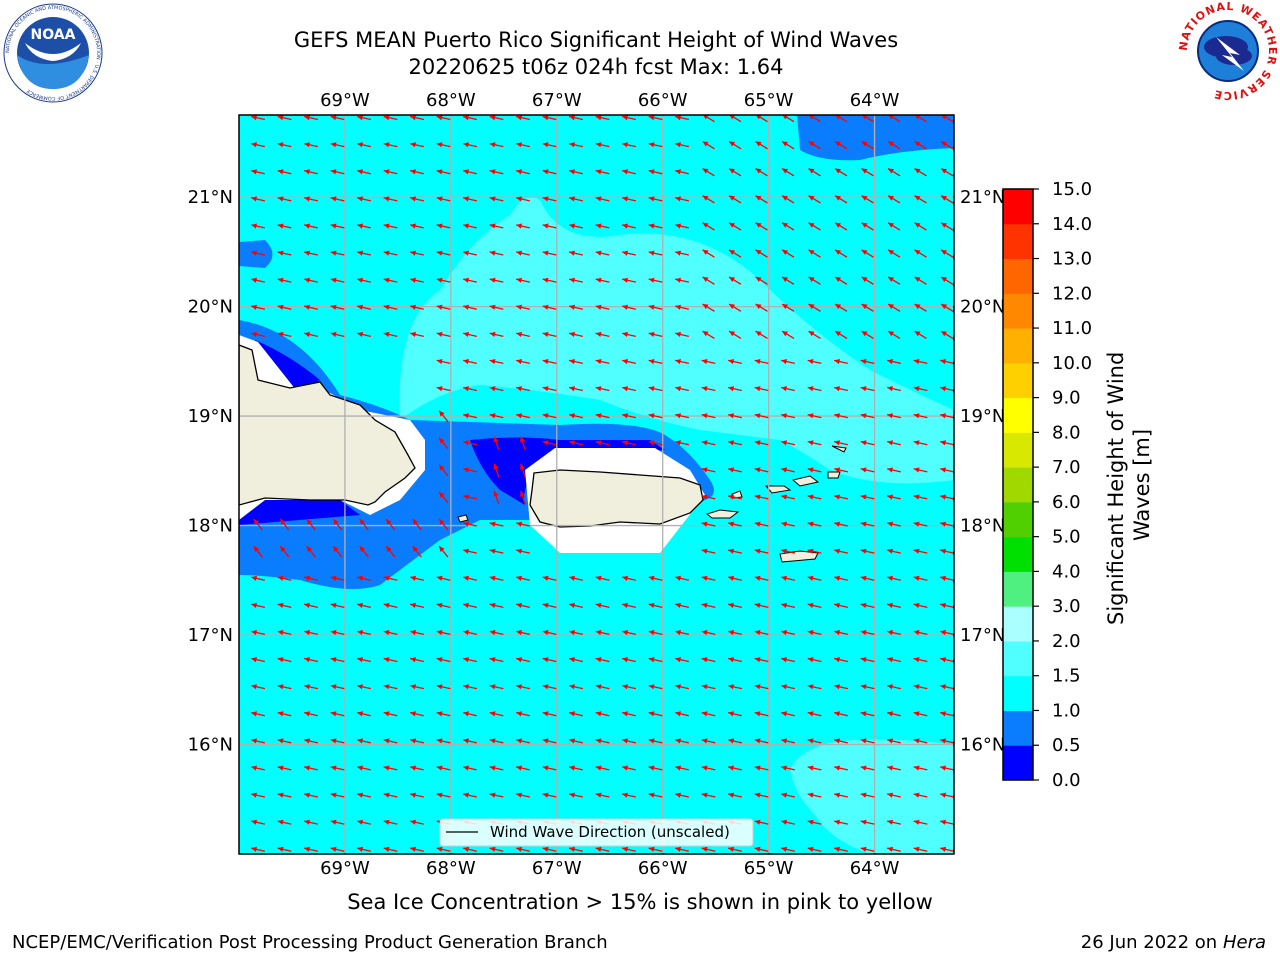 This screenshot has width=1280, height=960. What do you see at coordinates (299, 512) in the screenshot?
I see `band-0p0-southwest` at bounding box center [299, 512].